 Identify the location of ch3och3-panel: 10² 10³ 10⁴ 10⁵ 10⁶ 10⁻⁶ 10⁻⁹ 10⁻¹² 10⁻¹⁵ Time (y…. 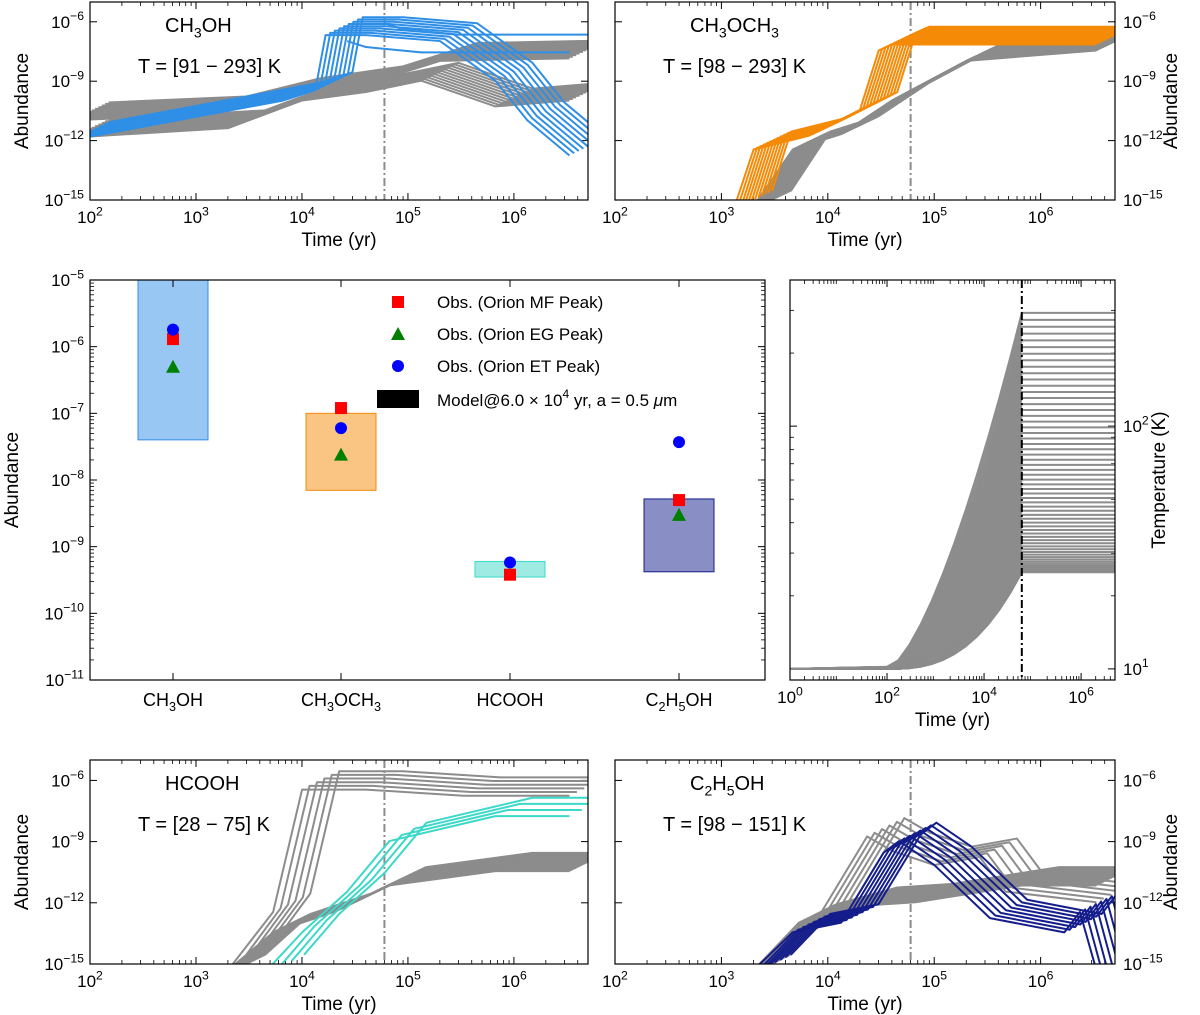
(892, 126).